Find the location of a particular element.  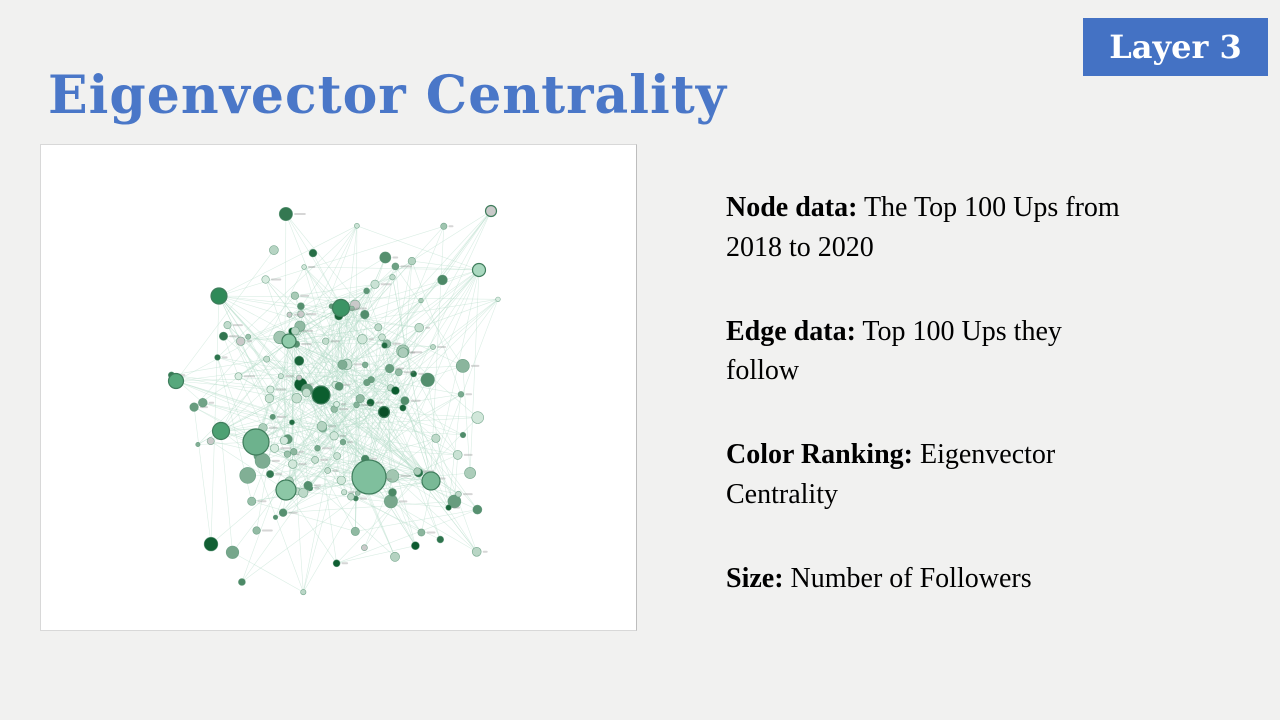

detail-item-size: Size: Number of Followers is located at coordinates (932, 579).